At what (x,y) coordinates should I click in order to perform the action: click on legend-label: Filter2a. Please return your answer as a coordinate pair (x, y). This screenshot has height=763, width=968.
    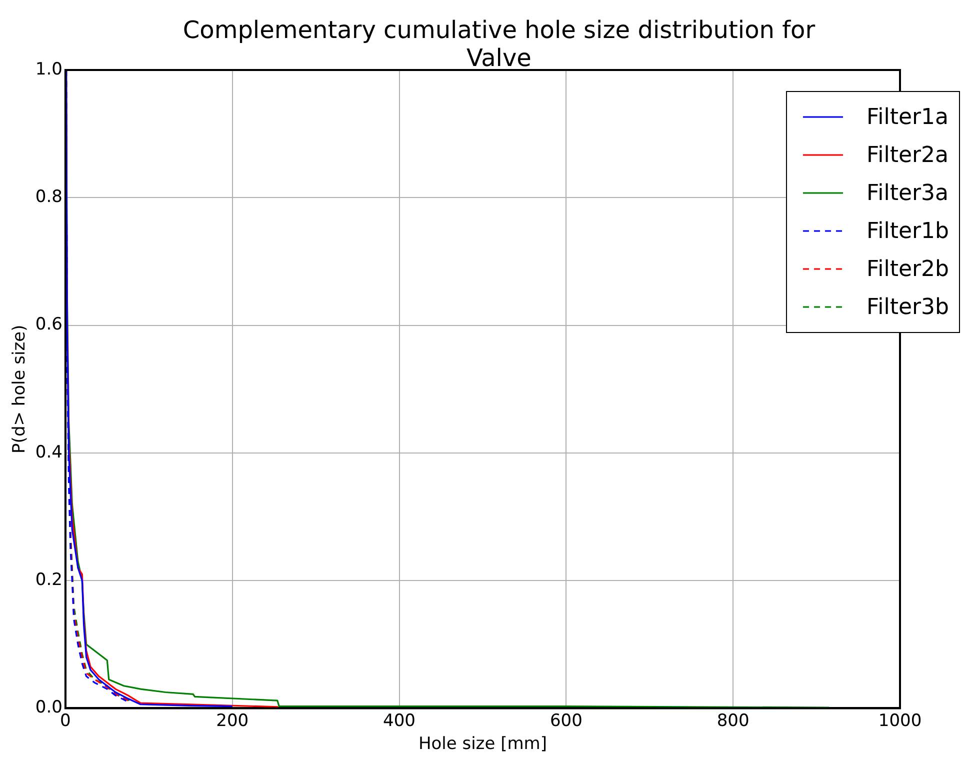
    Looking at the image, I should click on (907, 155).